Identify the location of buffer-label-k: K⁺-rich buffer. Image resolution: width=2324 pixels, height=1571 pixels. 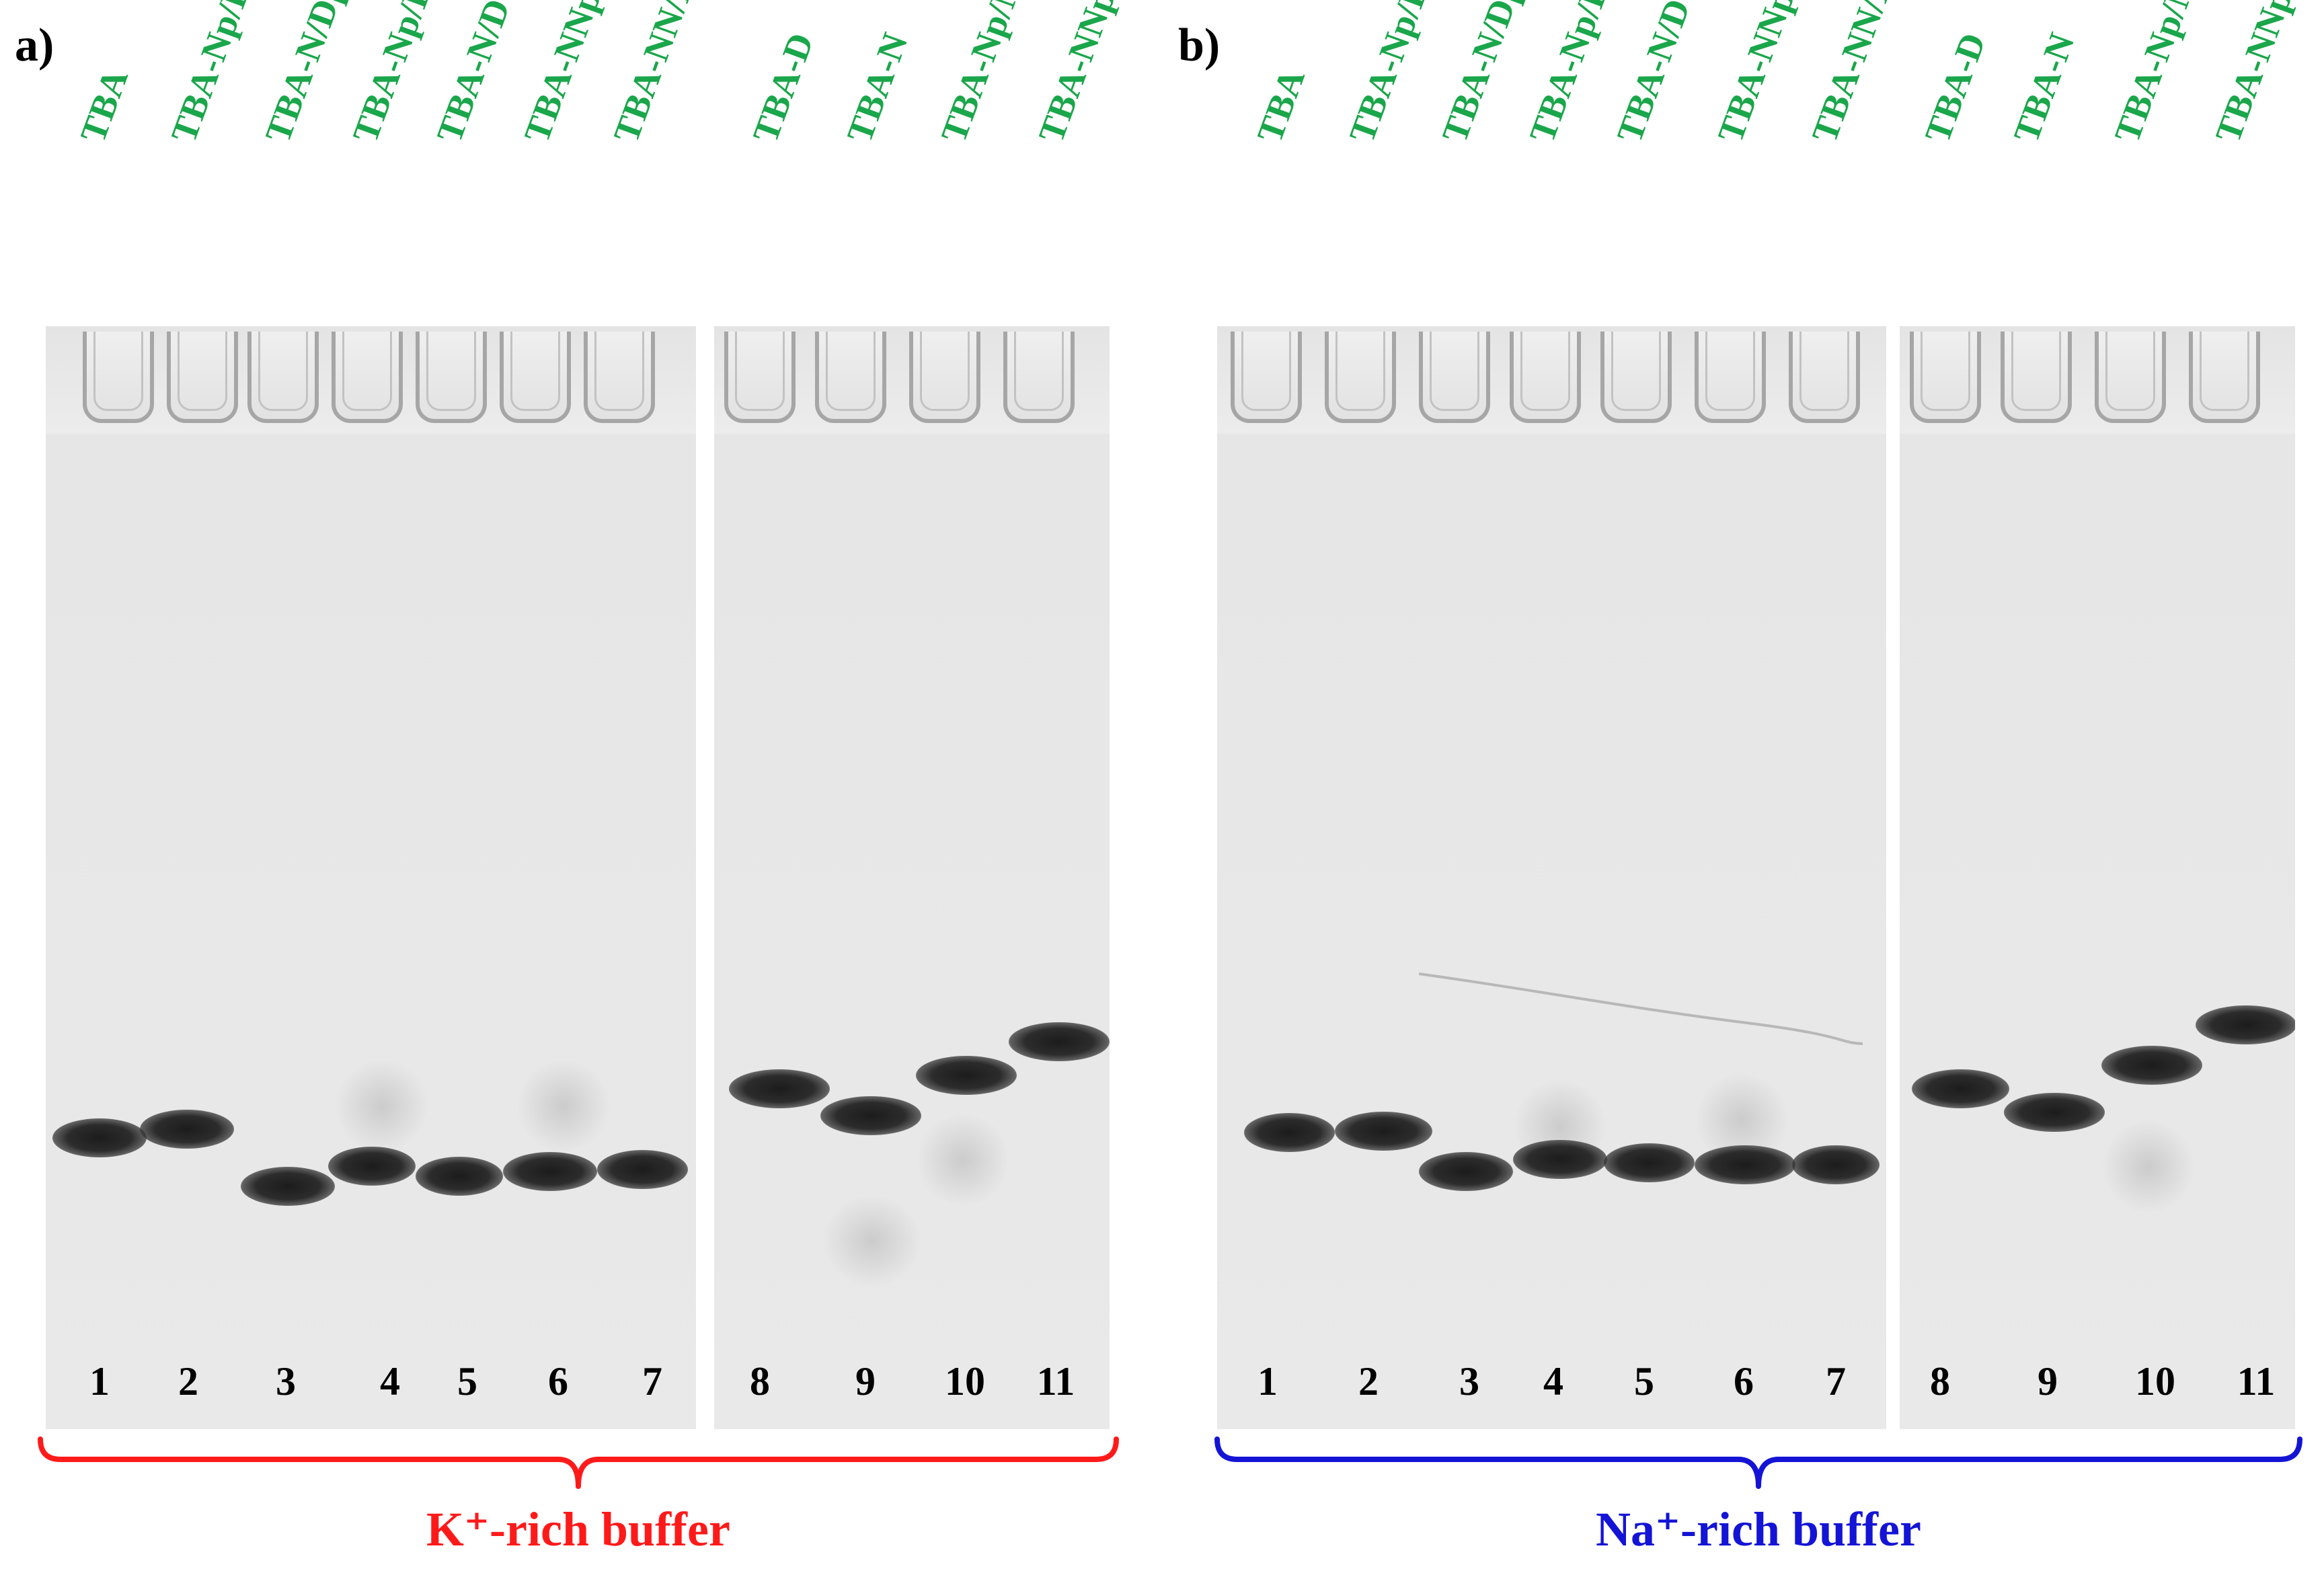
(578, 1529).